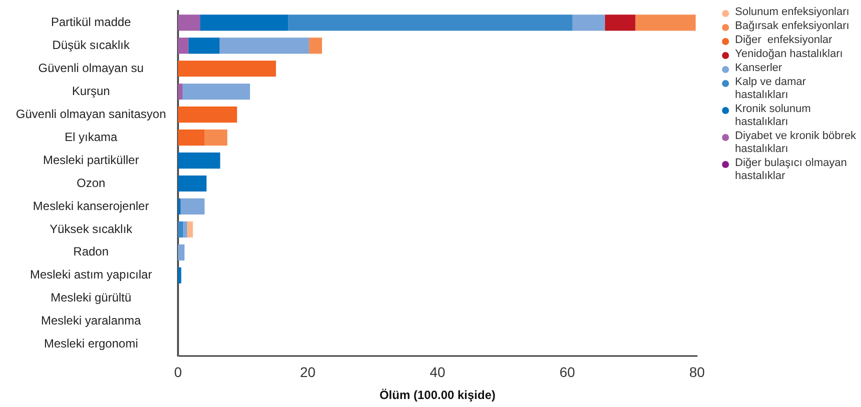 This screenshot has width=861, height=407. I want to click on legend-label: Kronik solunum hastalıkları, so click(773, 116).